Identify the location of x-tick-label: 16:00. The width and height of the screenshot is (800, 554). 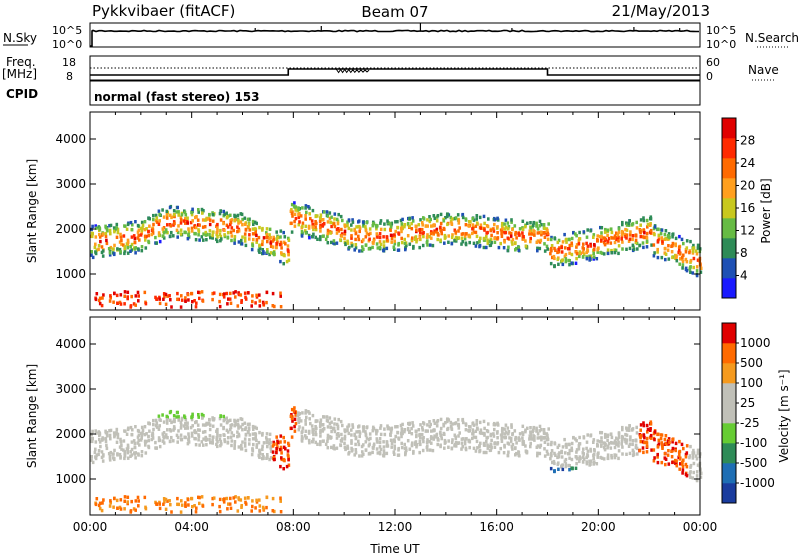
(496, 527).